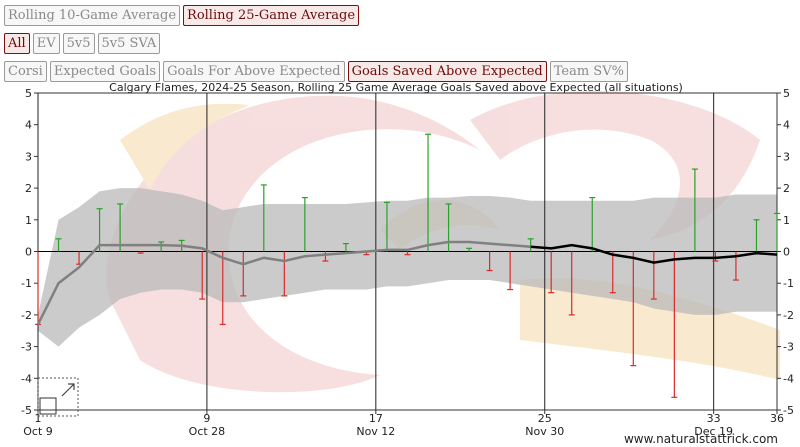 The width and height of the screenshot is (800, 447). What do you see at coordinates (26, 347) in the screenshot?
I see `y-tick-label-left: -3` at bounding box center [26, 347].